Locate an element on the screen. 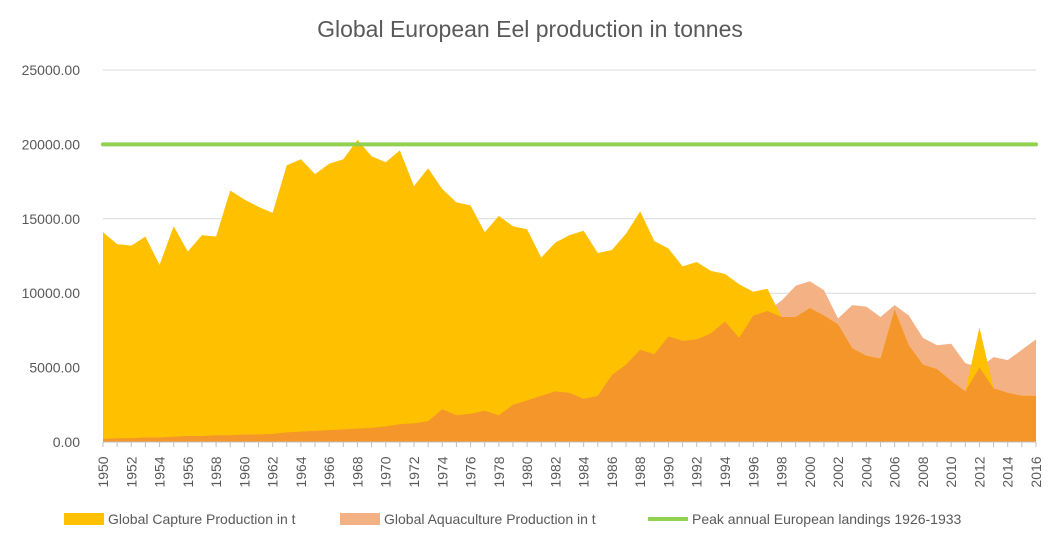 Image resolution: width=1061 pixels, height=534 pixels. x-tick-label: 1952 is located at coordinates (131, 471).